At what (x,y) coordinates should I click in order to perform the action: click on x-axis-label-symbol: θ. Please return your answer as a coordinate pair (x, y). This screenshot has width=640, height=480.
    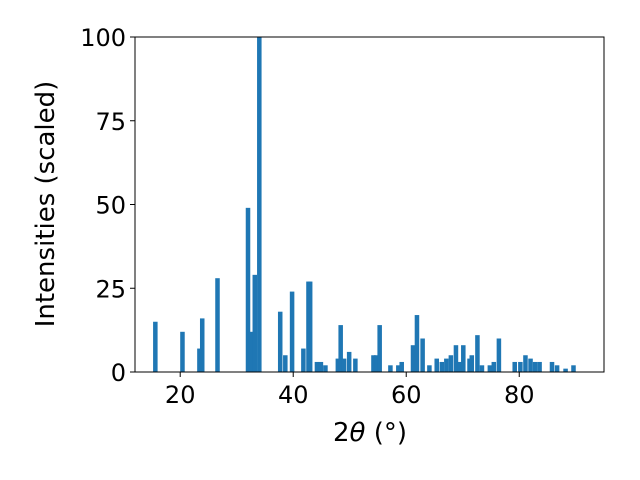
    Looking at the image, I should click on (358, 433).